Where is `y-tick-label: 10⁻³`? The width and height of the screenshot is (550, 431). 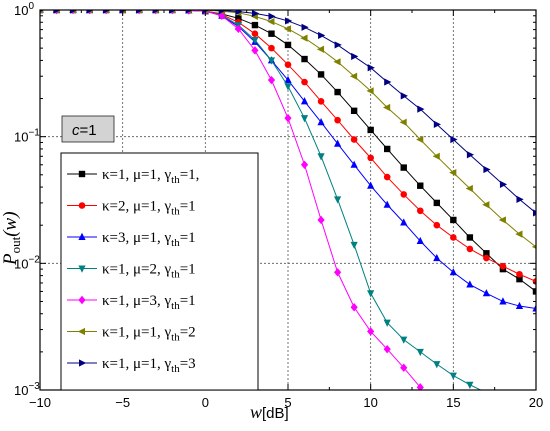 y-tick-label: 10⁻³ is located at coordinates (27, 389).